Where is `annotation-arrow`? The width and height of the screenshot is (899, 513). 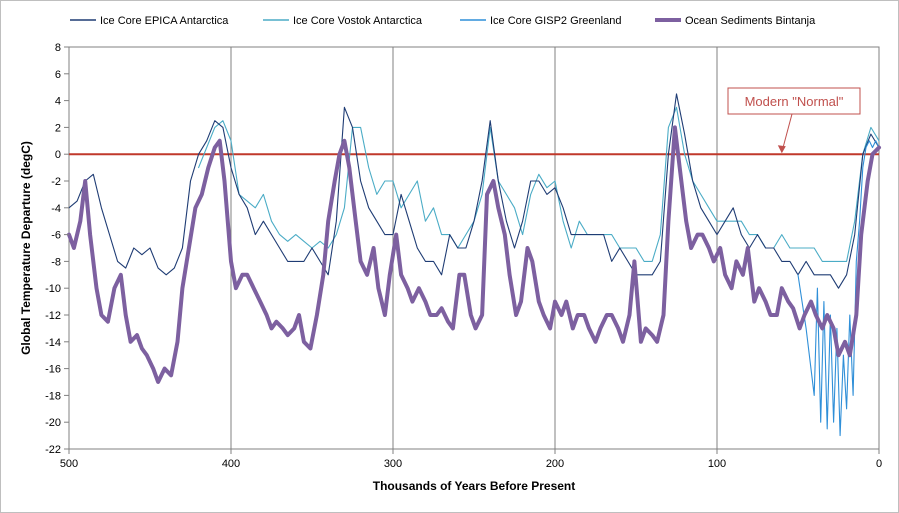
annotation-arrow is located at coordinates (787, 133).